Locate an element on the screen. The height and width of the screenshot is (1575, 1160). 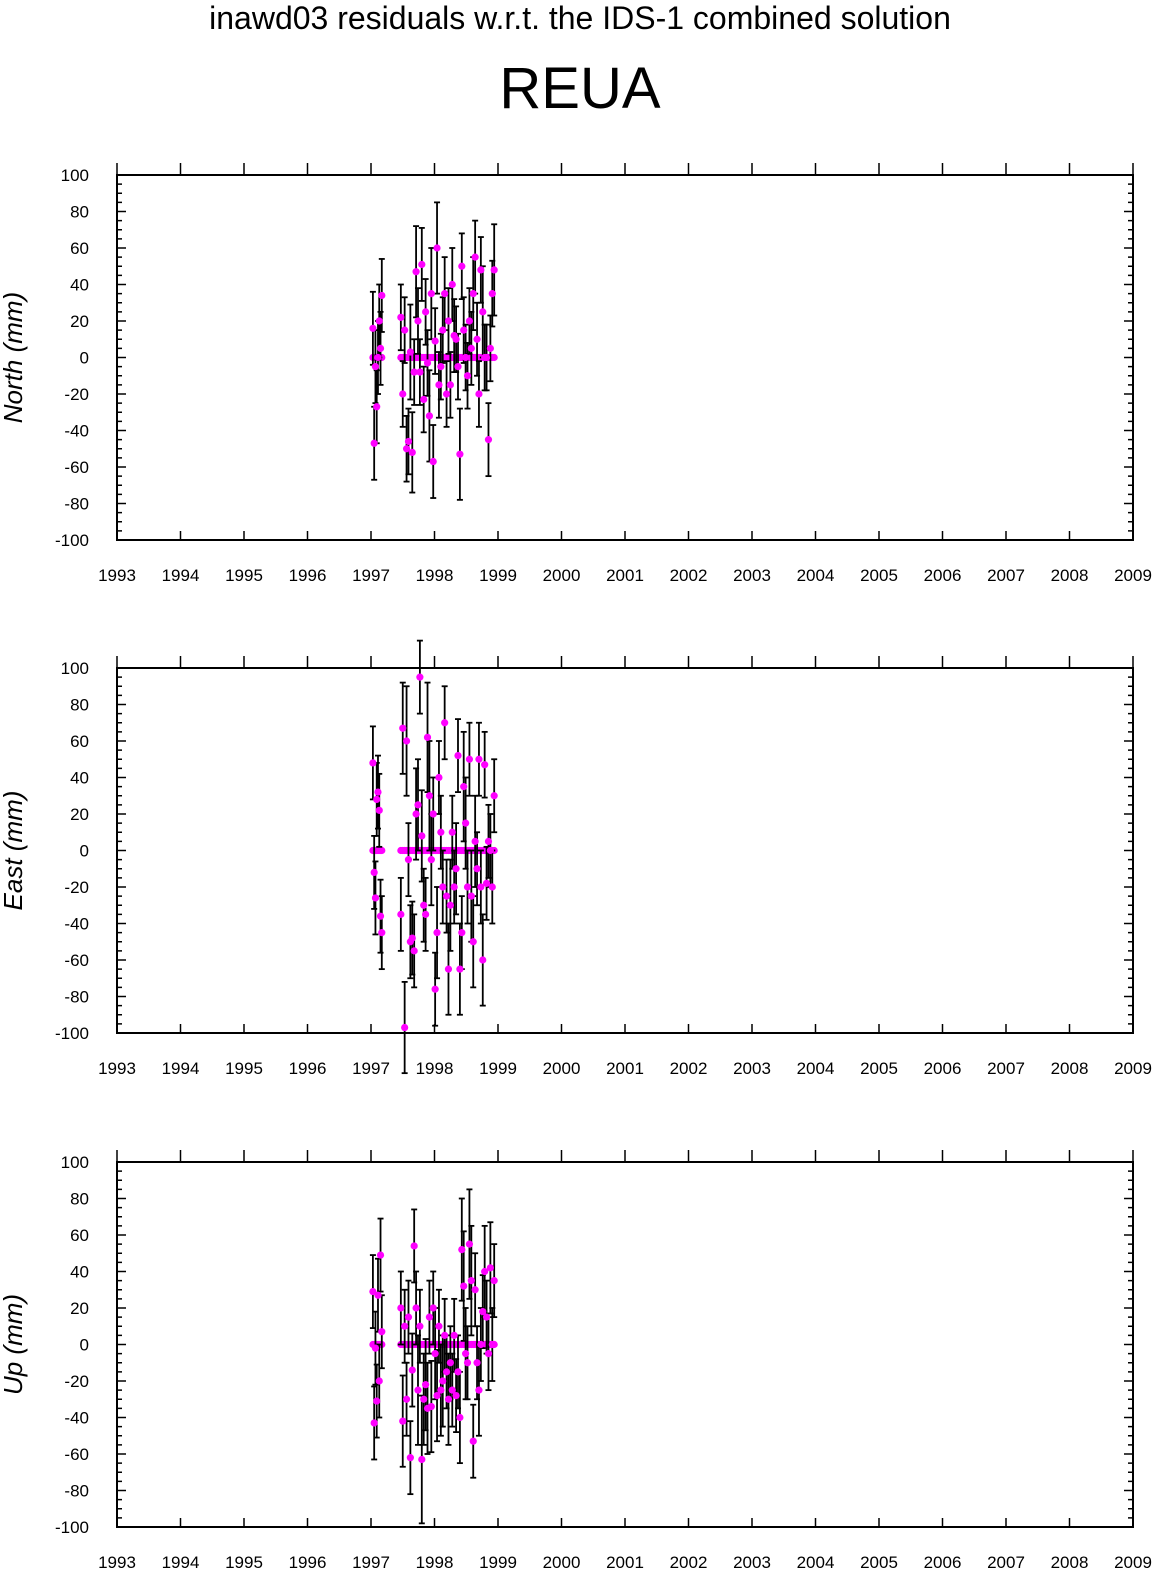
x-tick-label: 2007 is located at coordinates (1006, 1068).